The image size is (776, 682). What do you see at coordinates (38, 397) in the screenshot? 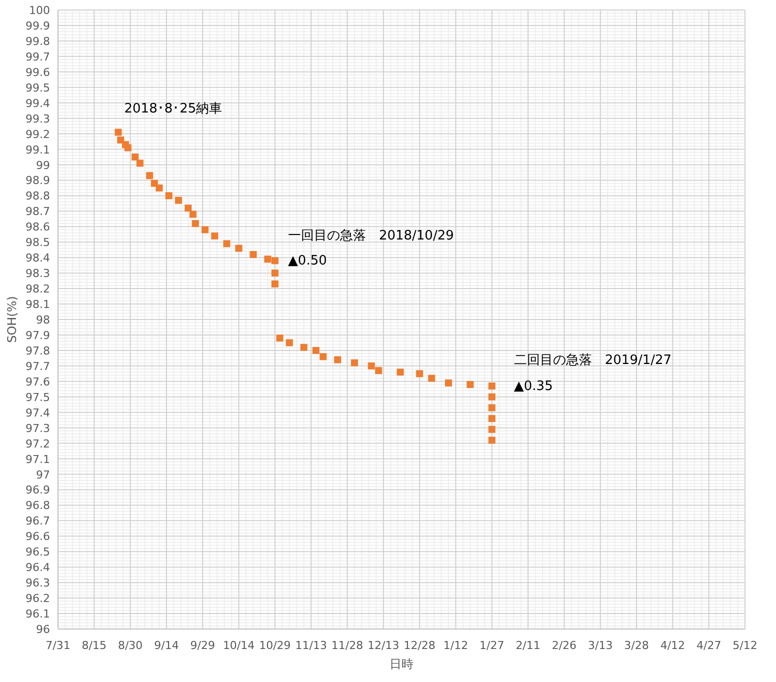
I see `y-tick-label: 97.5` at bounding box center [38, 397].